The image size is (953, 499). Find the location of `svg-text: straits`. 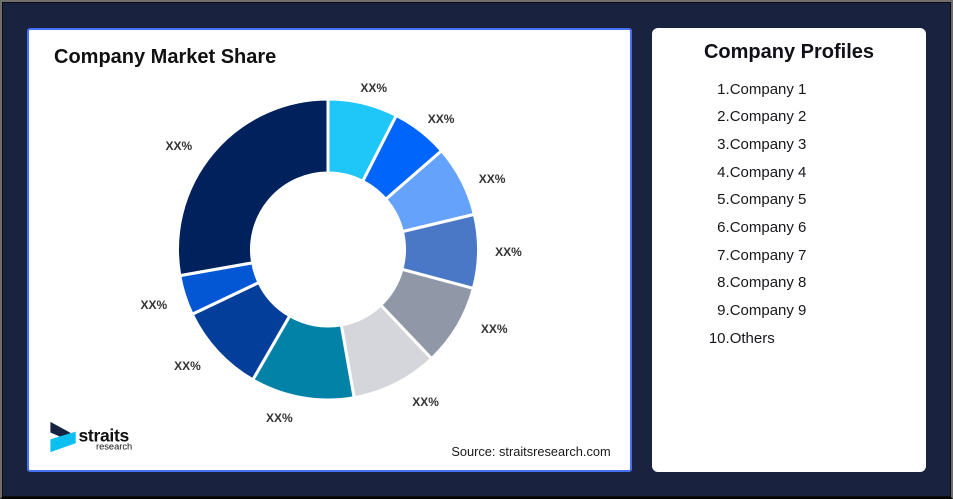

svg-text: straits is located at coordinates (104, 436).